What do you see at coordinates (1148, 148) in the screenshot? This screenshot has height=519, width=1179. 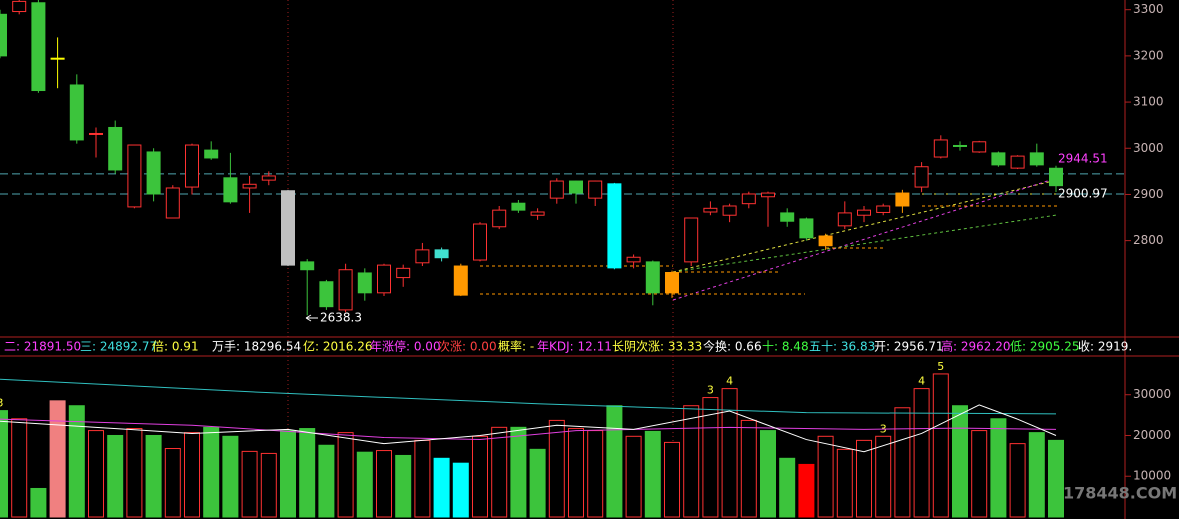 I see `y-tick-label: 3000` at bounding box center [1148, 148].